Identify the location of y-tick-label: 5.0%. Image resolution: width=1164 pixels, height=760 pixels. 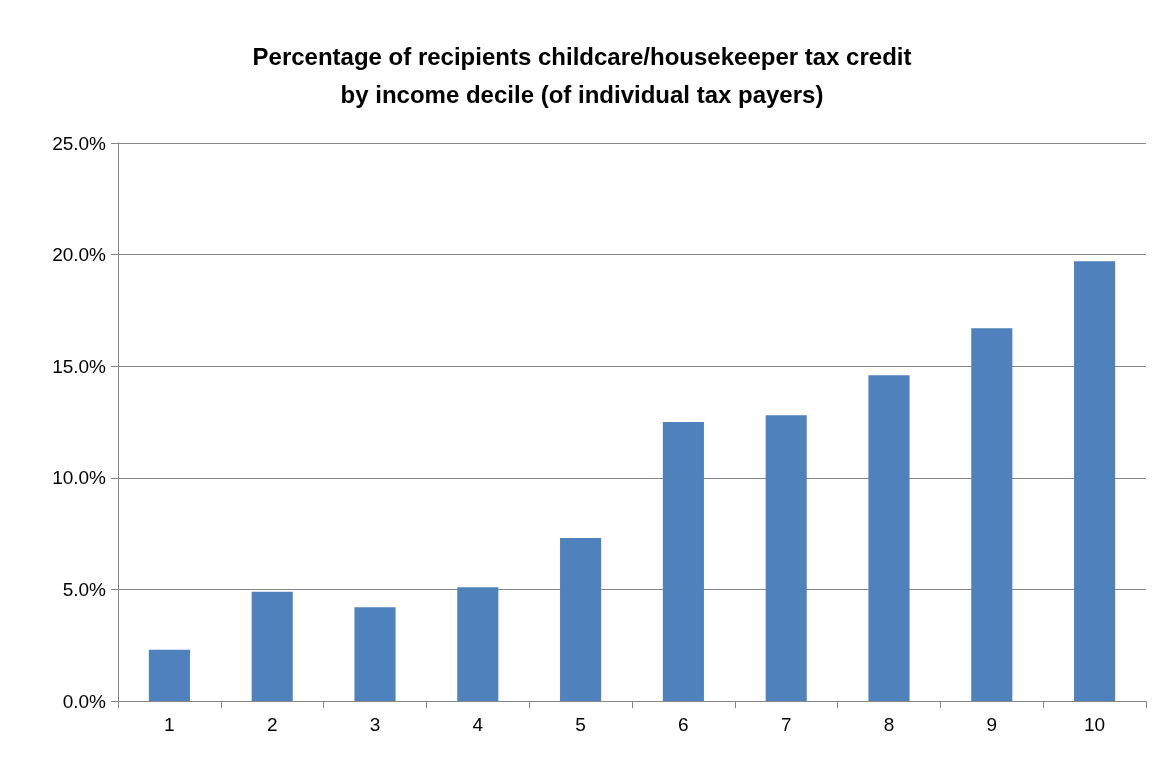
(84, 589).